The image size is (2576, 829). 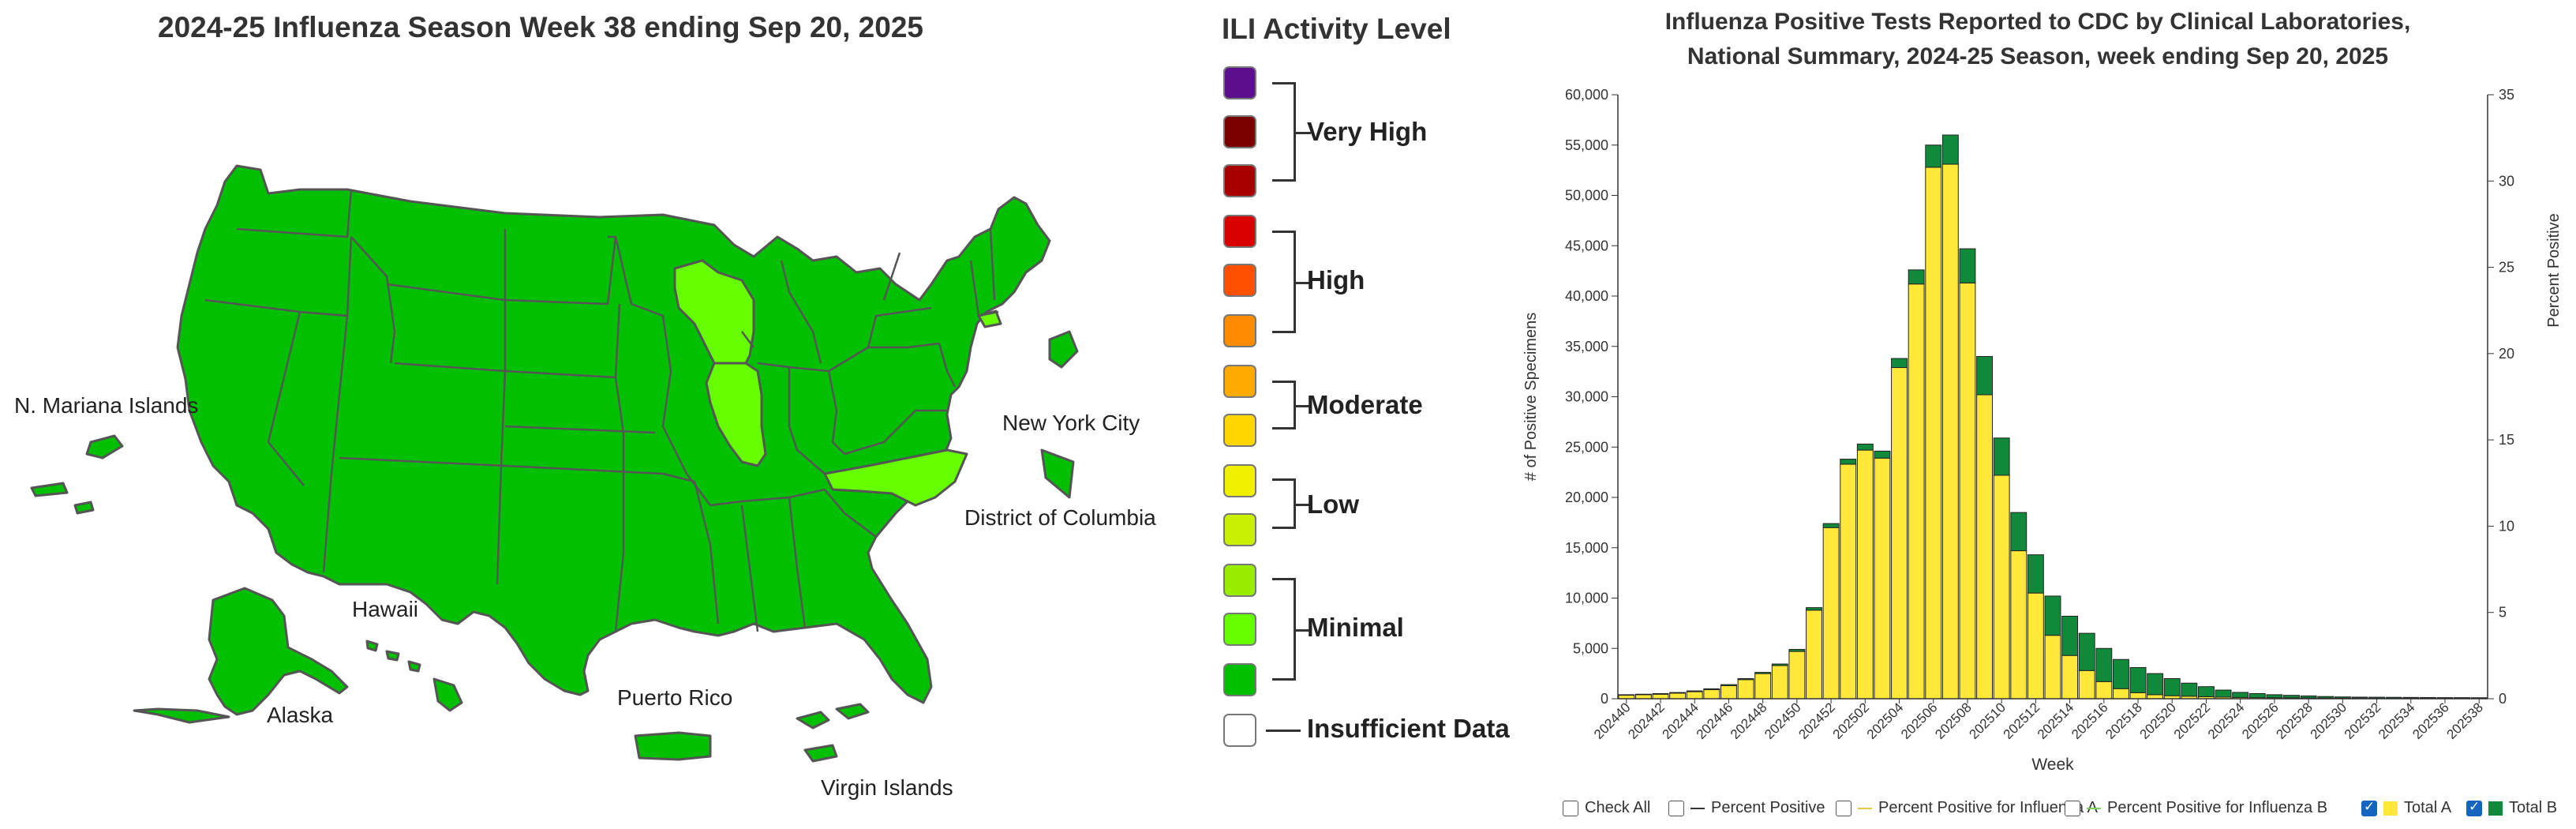 What do you see at coordinates (1967, 808) in the screenshot?
I see `legend-item-percent-positive-for-influenza-a: Percent Positive for Influenza A` at bounding box center [1967, 808].